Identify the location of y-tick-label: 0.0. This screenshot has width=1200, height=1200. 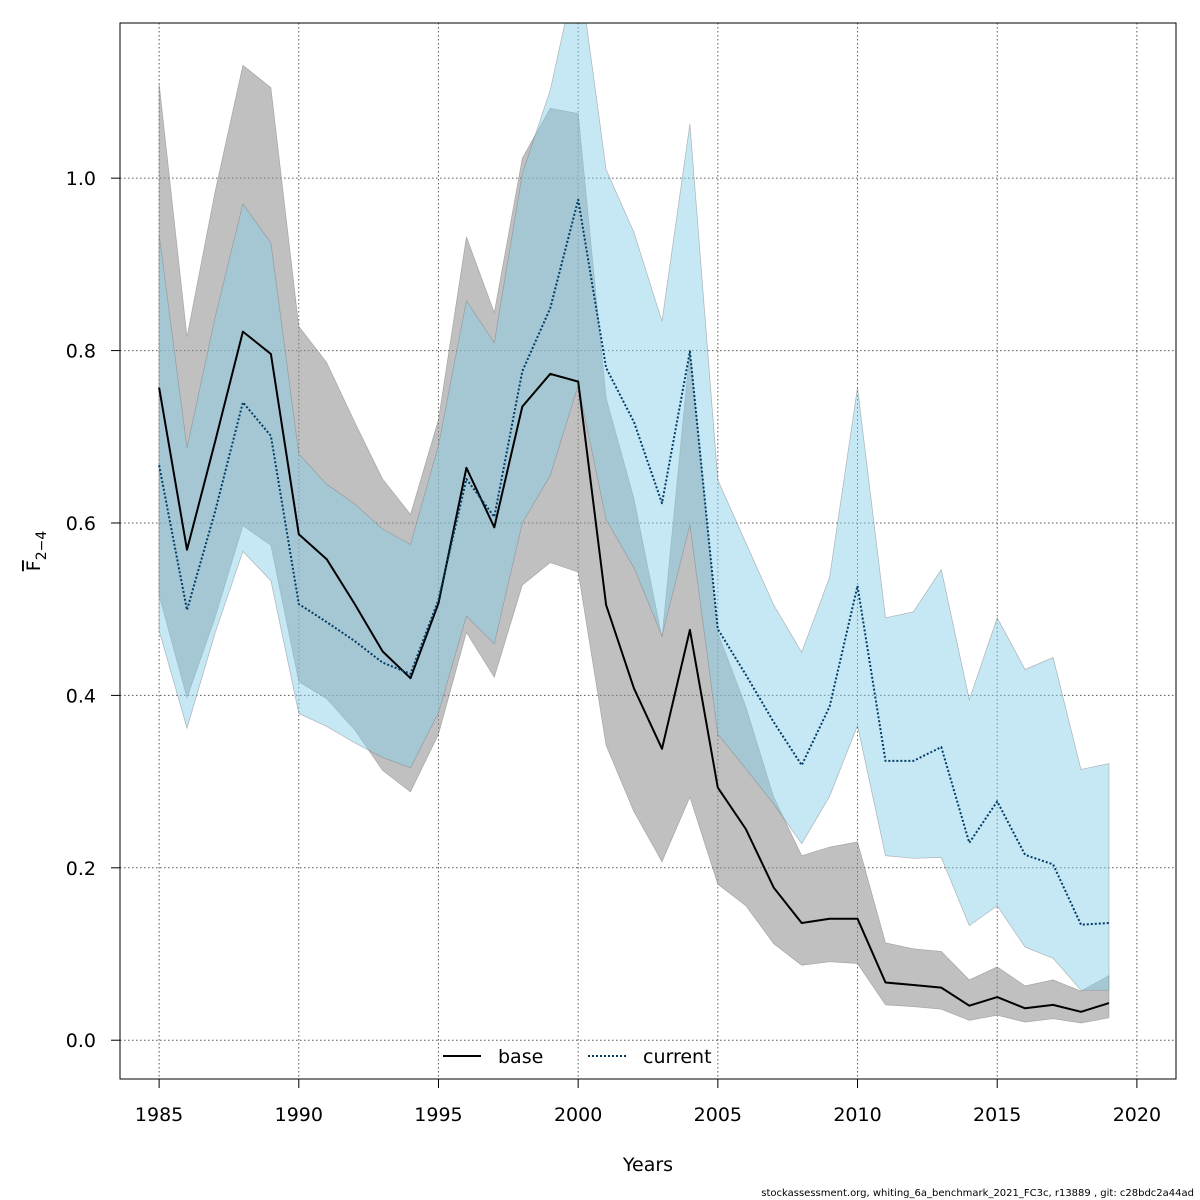
(81, 1041).